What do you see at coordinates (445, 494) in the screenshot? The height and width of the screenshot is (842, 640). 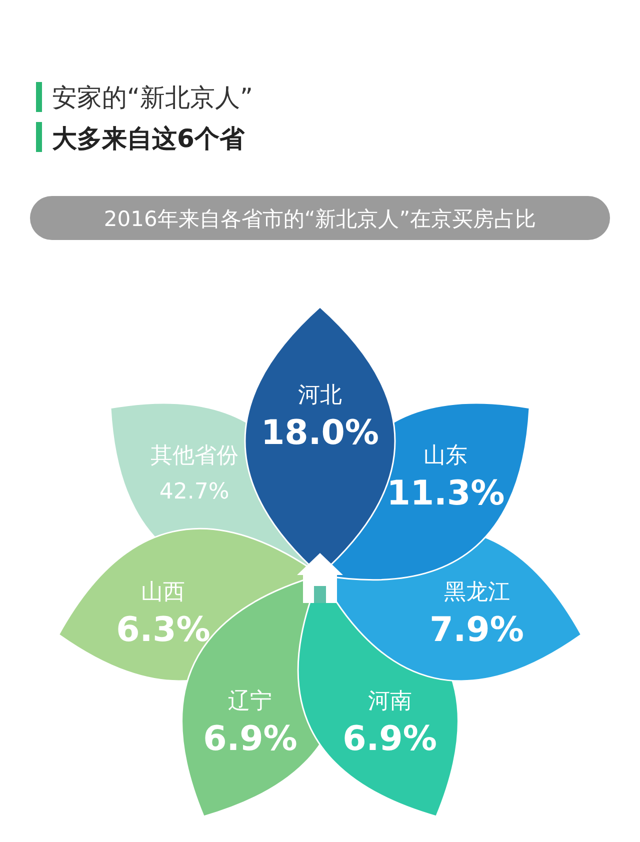 I see `data-label: 11.3%` at bounding box center [445, 494].